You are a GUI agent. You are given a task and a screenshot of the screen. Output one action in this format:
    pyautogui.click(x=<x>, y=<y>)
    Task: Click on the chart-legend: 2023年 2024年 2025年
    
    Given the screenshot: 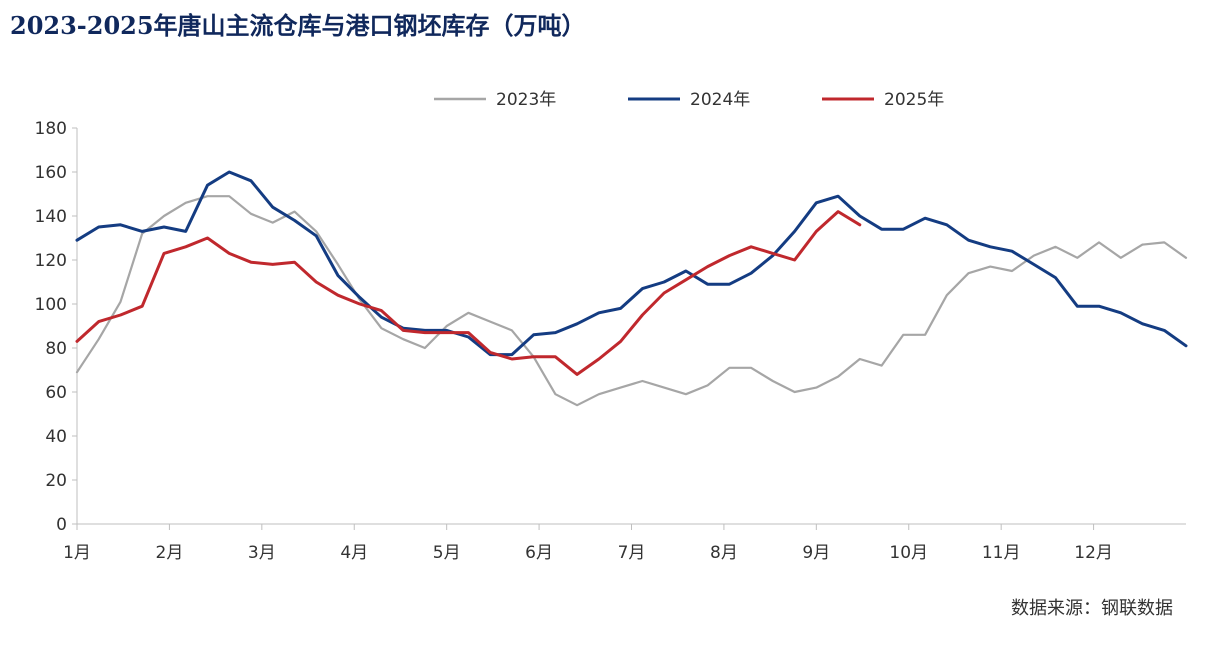 What is the action you would take?
    pyautogui.click(x=689, y=100)
    